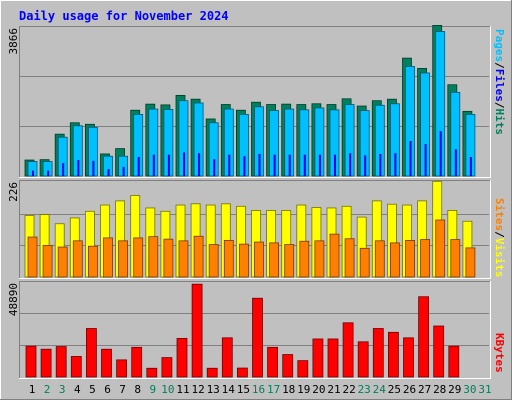 Image resolution: width=512 pixels, height=400 pixels. Describe the element at coordinates (137, 389) in the screenshot. I see `day-label: 8` at that location.